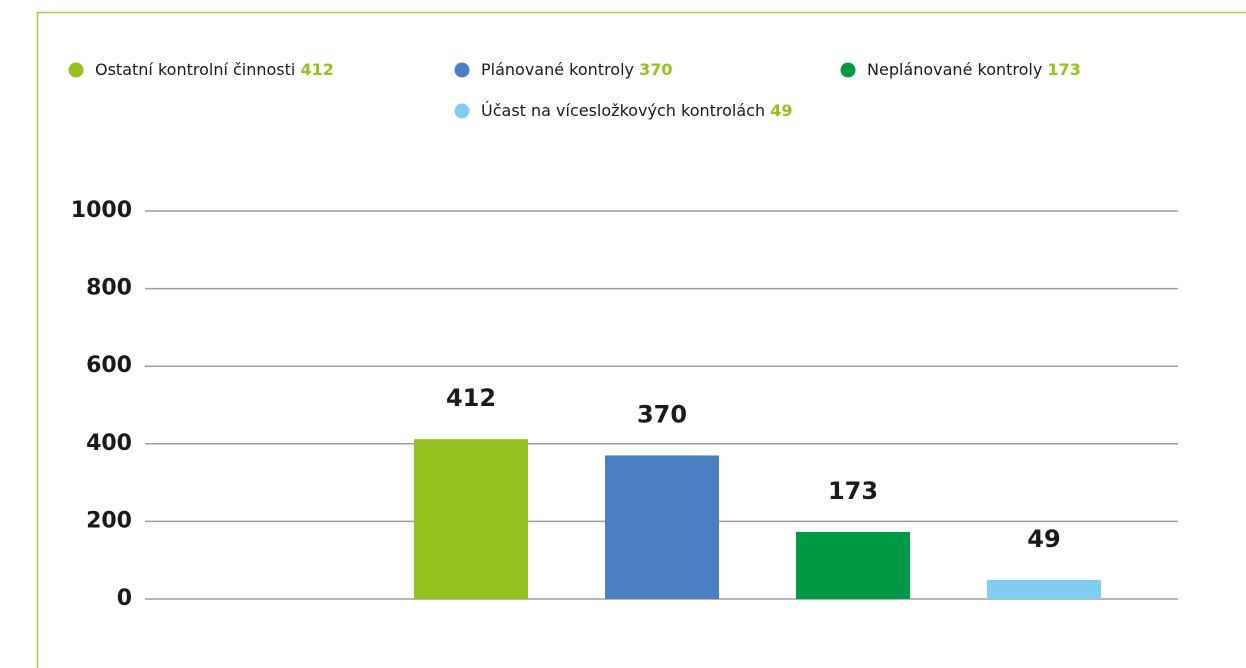 This screenshot has height=668, width=1246. Describe the element at coordinates (853, 491) in the screenshot. I see `value-label: 173` at that location.